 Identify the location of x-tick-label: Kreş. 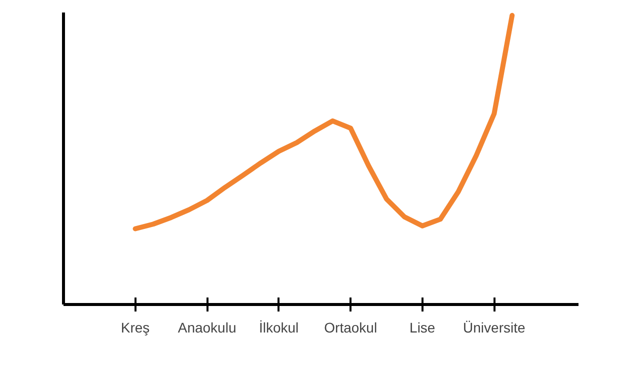
(135, 328).